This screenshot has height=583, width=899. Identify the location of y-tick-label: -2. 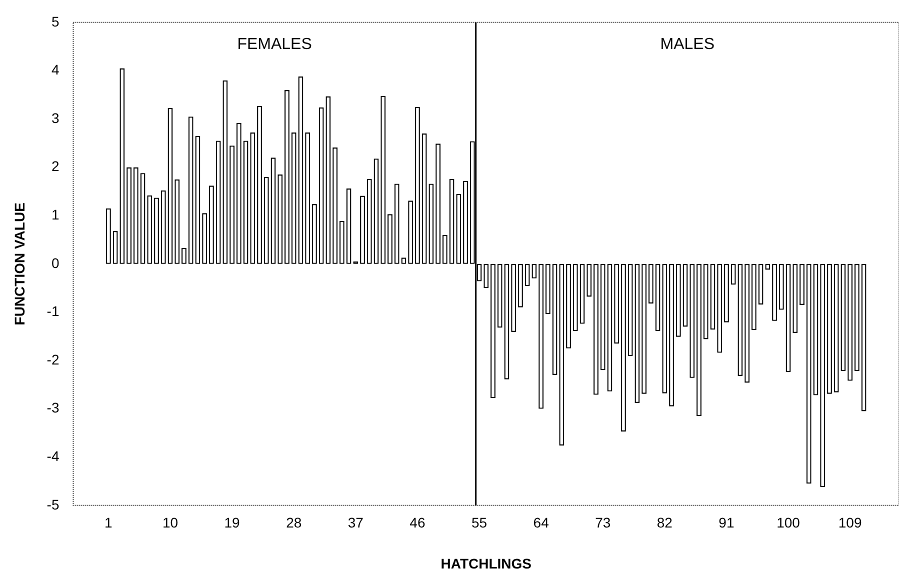
(53, 359).